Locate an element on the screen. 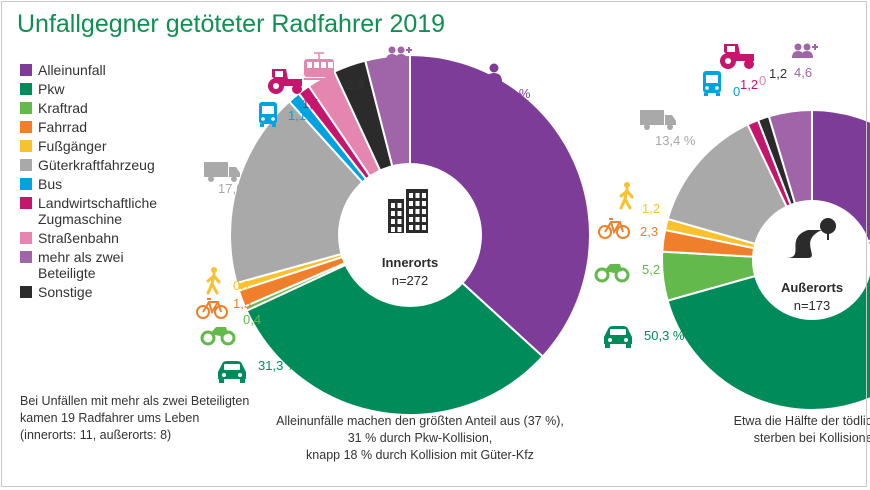  slice-label: 5,2 is located at coordinates (651, 269).